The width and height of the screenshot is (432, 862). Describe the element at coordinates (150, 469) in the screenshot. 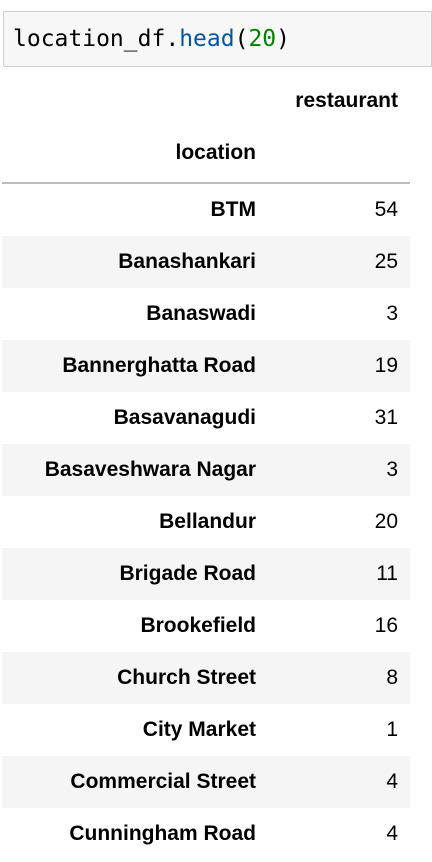

I see `row-index-location: Basaveshwara Nagar` at that location.